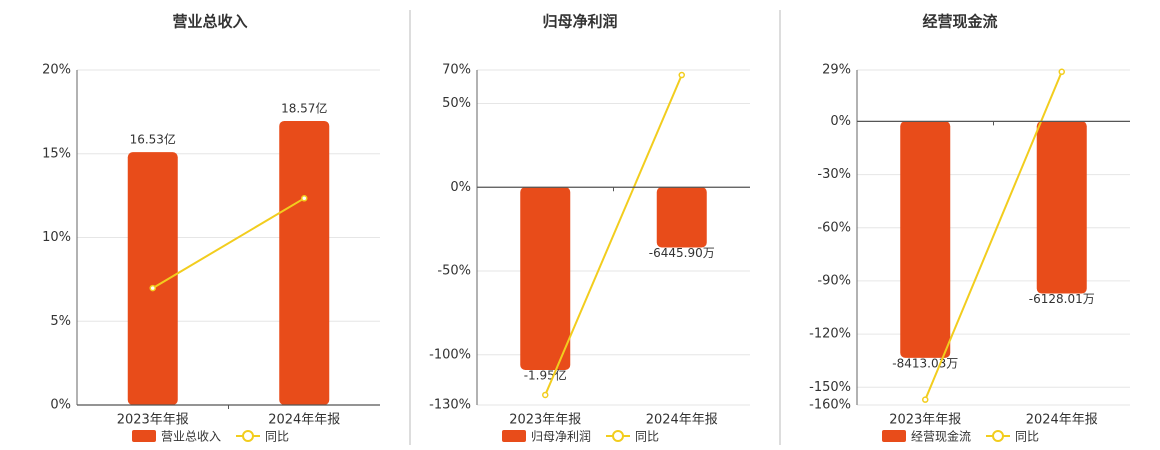 Image resolution: width=1160 pixels, height=450 pixels. Describe the element at coordinates (304, 107) in the screenshot. I see `data-label: 18.57亿` at that location.